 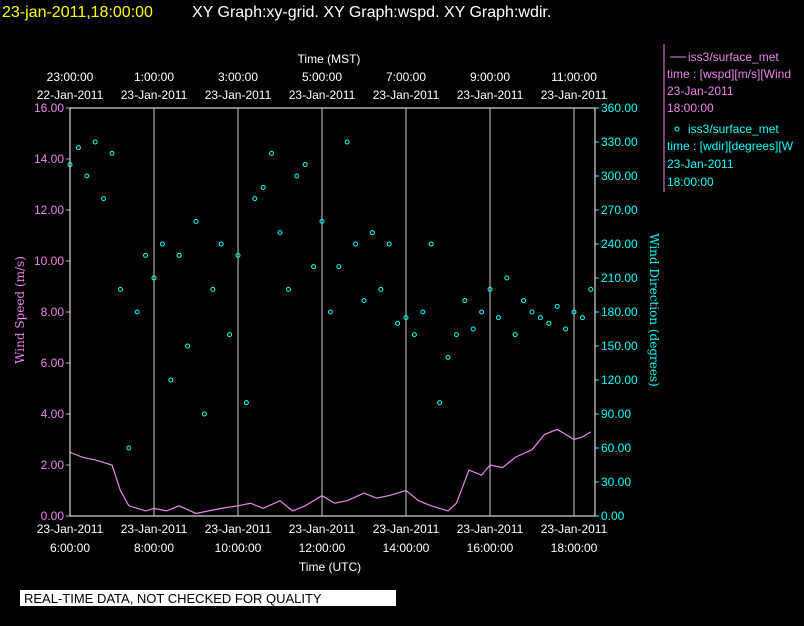 I want to click on right-axis-title: Wind Direction (degrees), so click(x=654, y=310).